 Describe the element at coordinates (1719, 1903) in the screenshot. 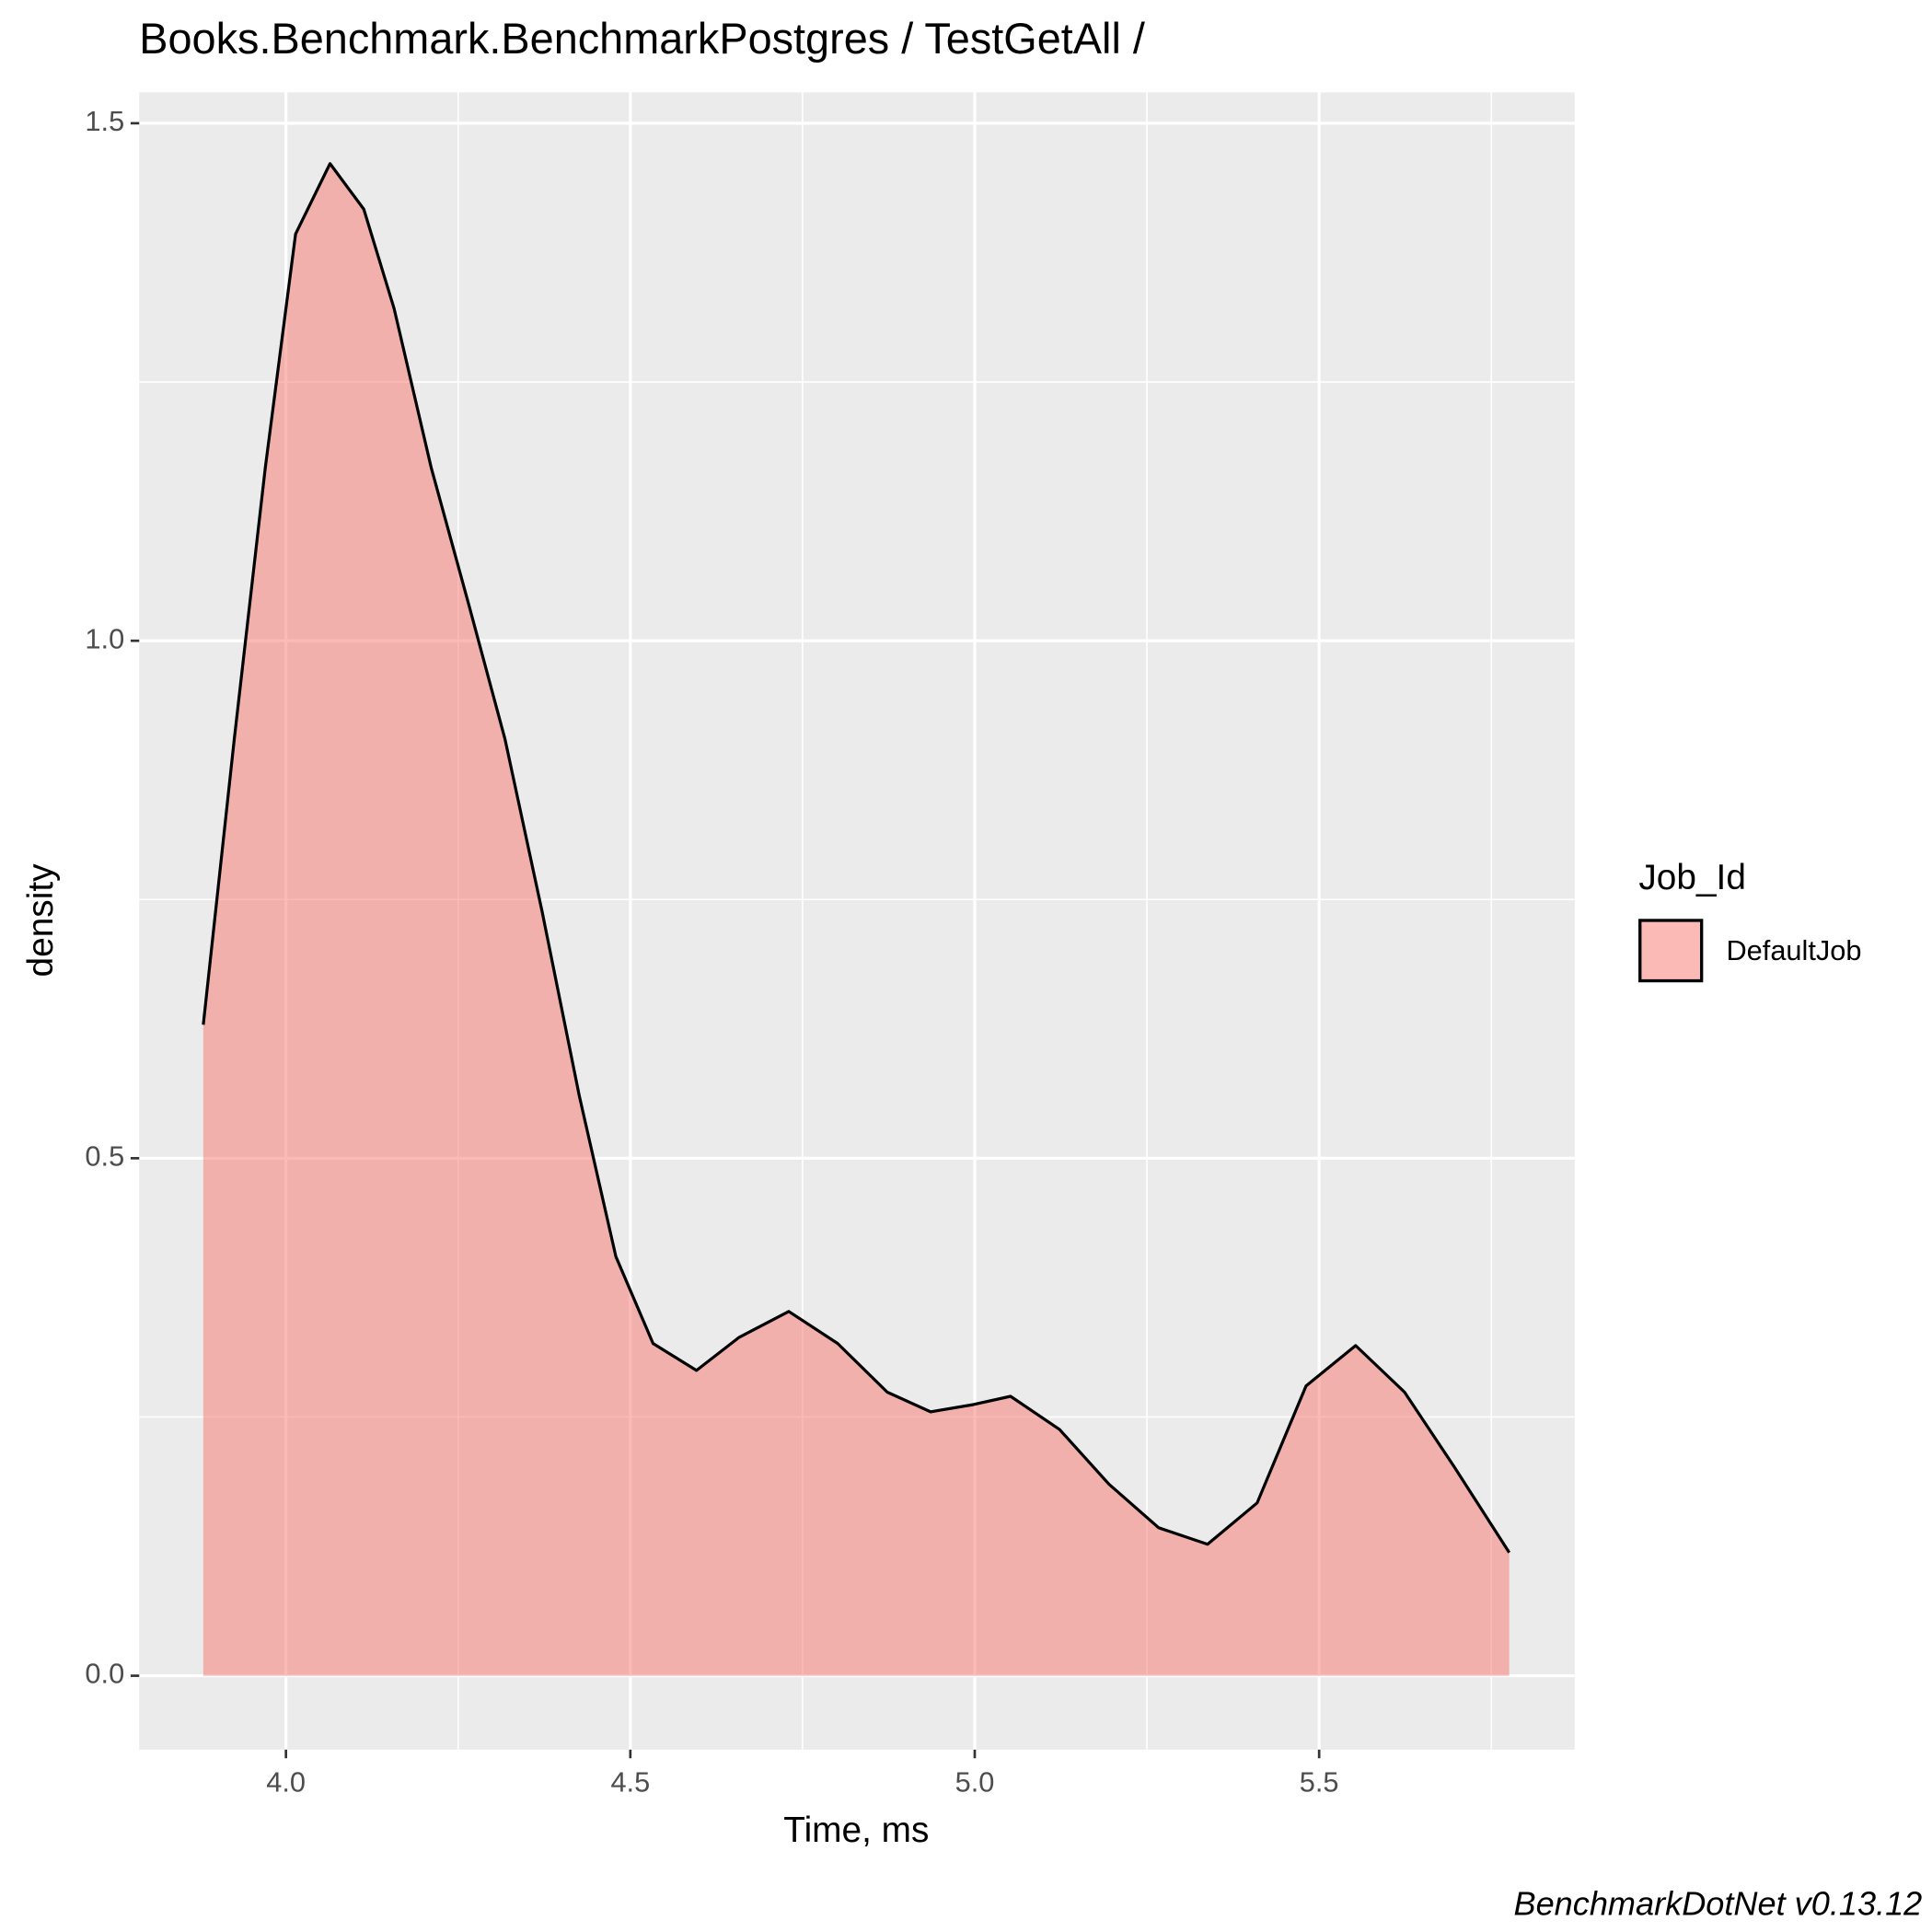

I see `caption: BenchmarkDotNet v0.13.12` at that location.